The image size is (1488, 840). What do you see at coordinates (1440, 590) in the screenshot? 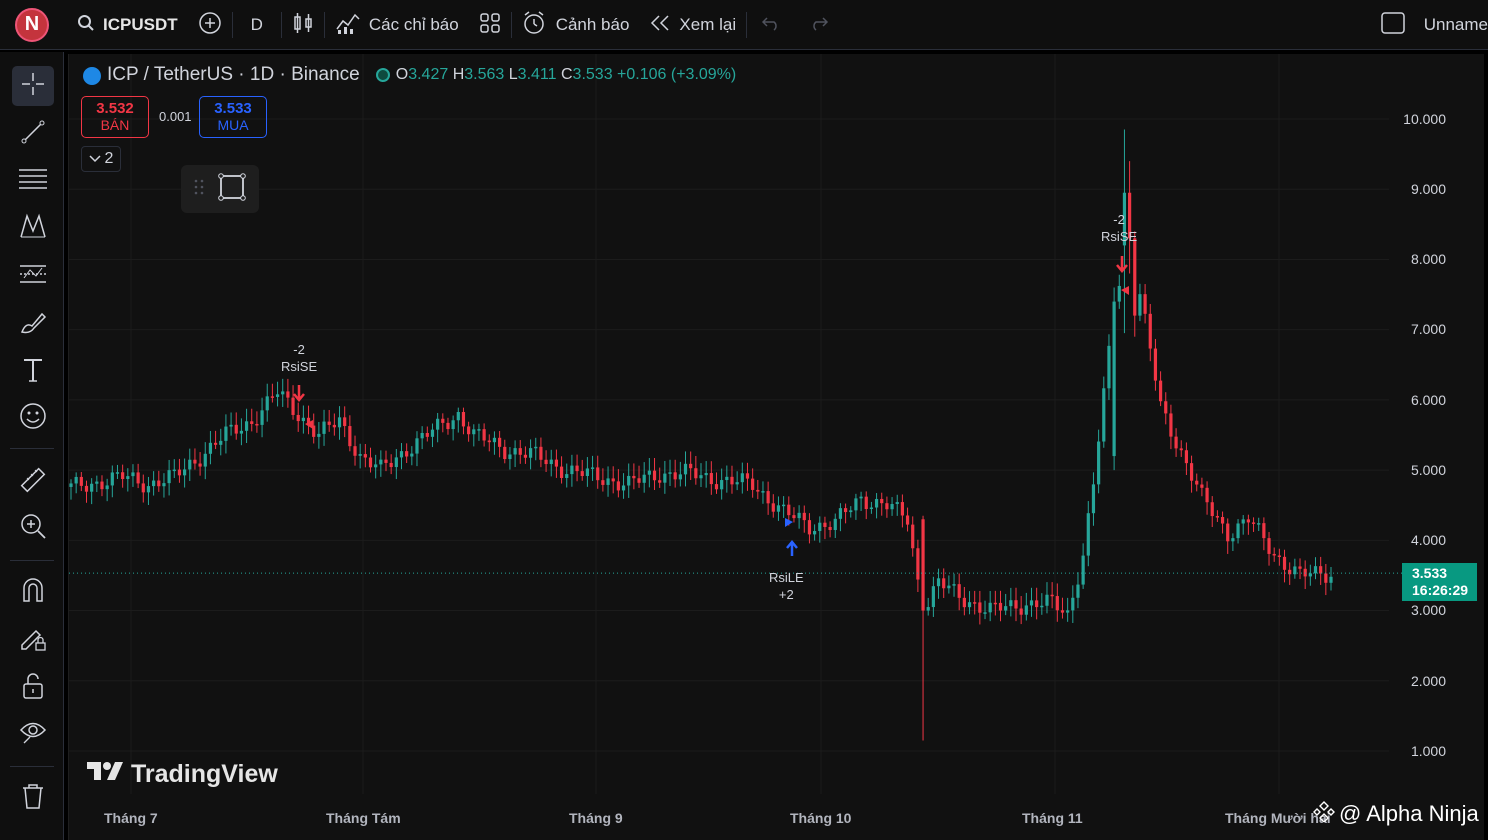
I see `bar-countdown: 16:26:29` at bounding box center [1440, 590].